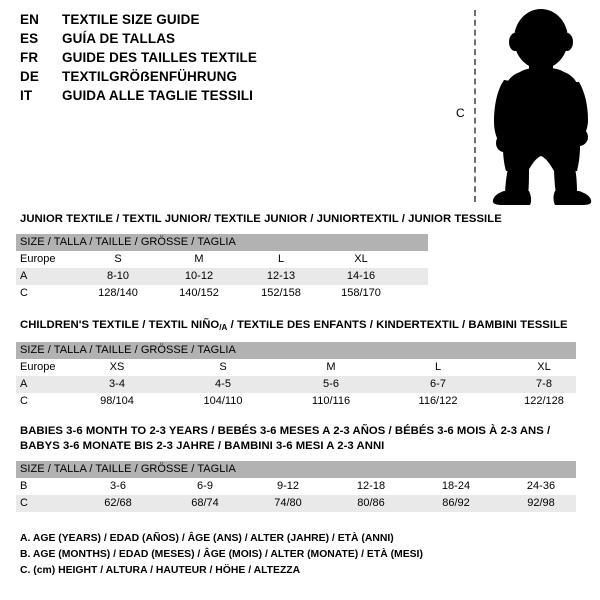 This screenshot has width=600, height=600. I want to click on children-size-header-row: SIZE / TALLA / TAILLE / GRÖSSE / TAGLIA, so click(296, 350).